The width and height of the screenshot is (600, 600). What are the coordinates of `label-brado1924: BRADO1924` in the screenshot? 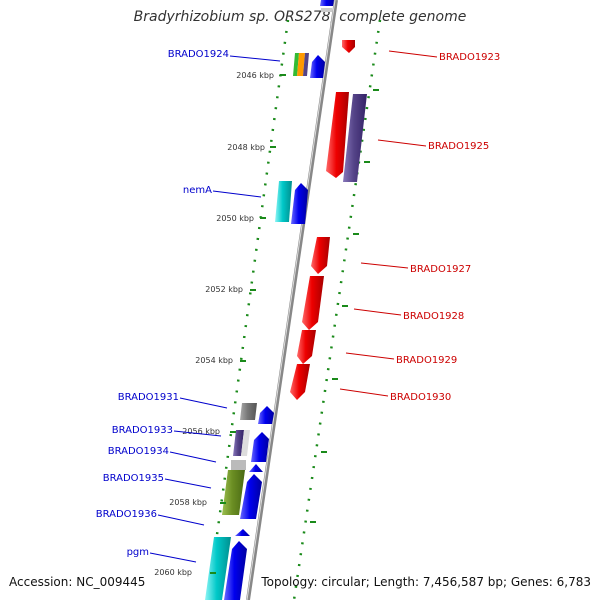 It's located at (198, 54).